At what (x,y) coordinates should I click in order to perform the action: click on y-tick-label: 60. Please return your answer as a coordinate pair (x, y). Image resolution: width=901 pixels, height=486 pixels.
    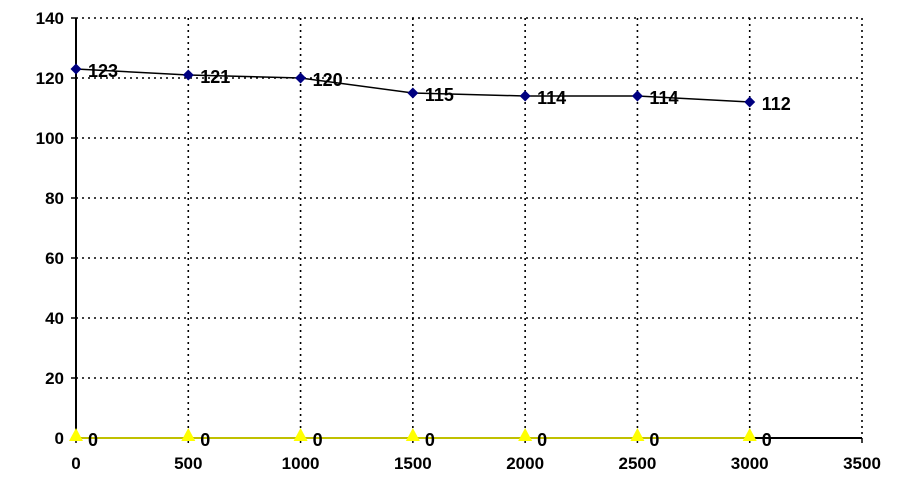
    Looking at the image, I should click on (54, 258).